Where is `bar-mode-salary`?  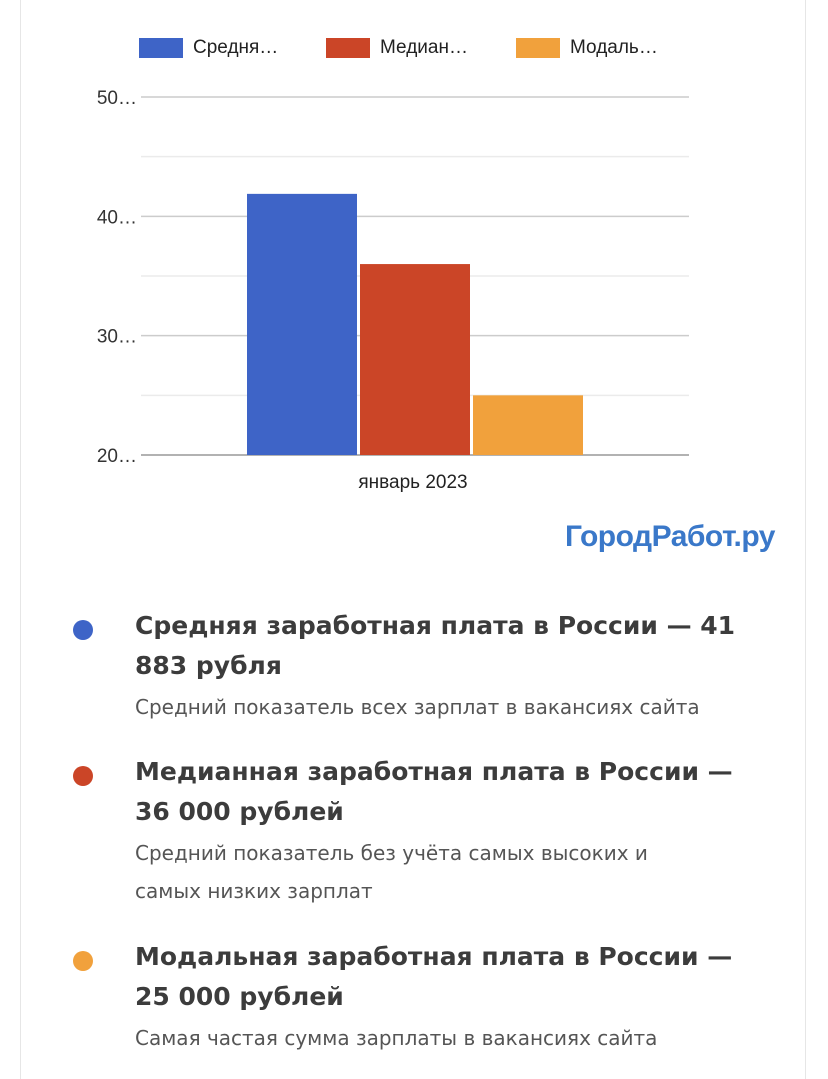 bar-mode-salary is located at coordinates (528, 425).